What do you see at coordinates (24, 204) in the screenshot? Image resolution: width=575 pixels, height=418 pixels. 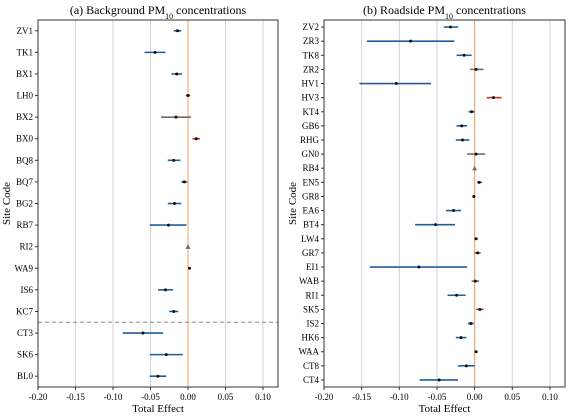 I see `site-label-bg2: BG2` at bounding box center [24, 204].